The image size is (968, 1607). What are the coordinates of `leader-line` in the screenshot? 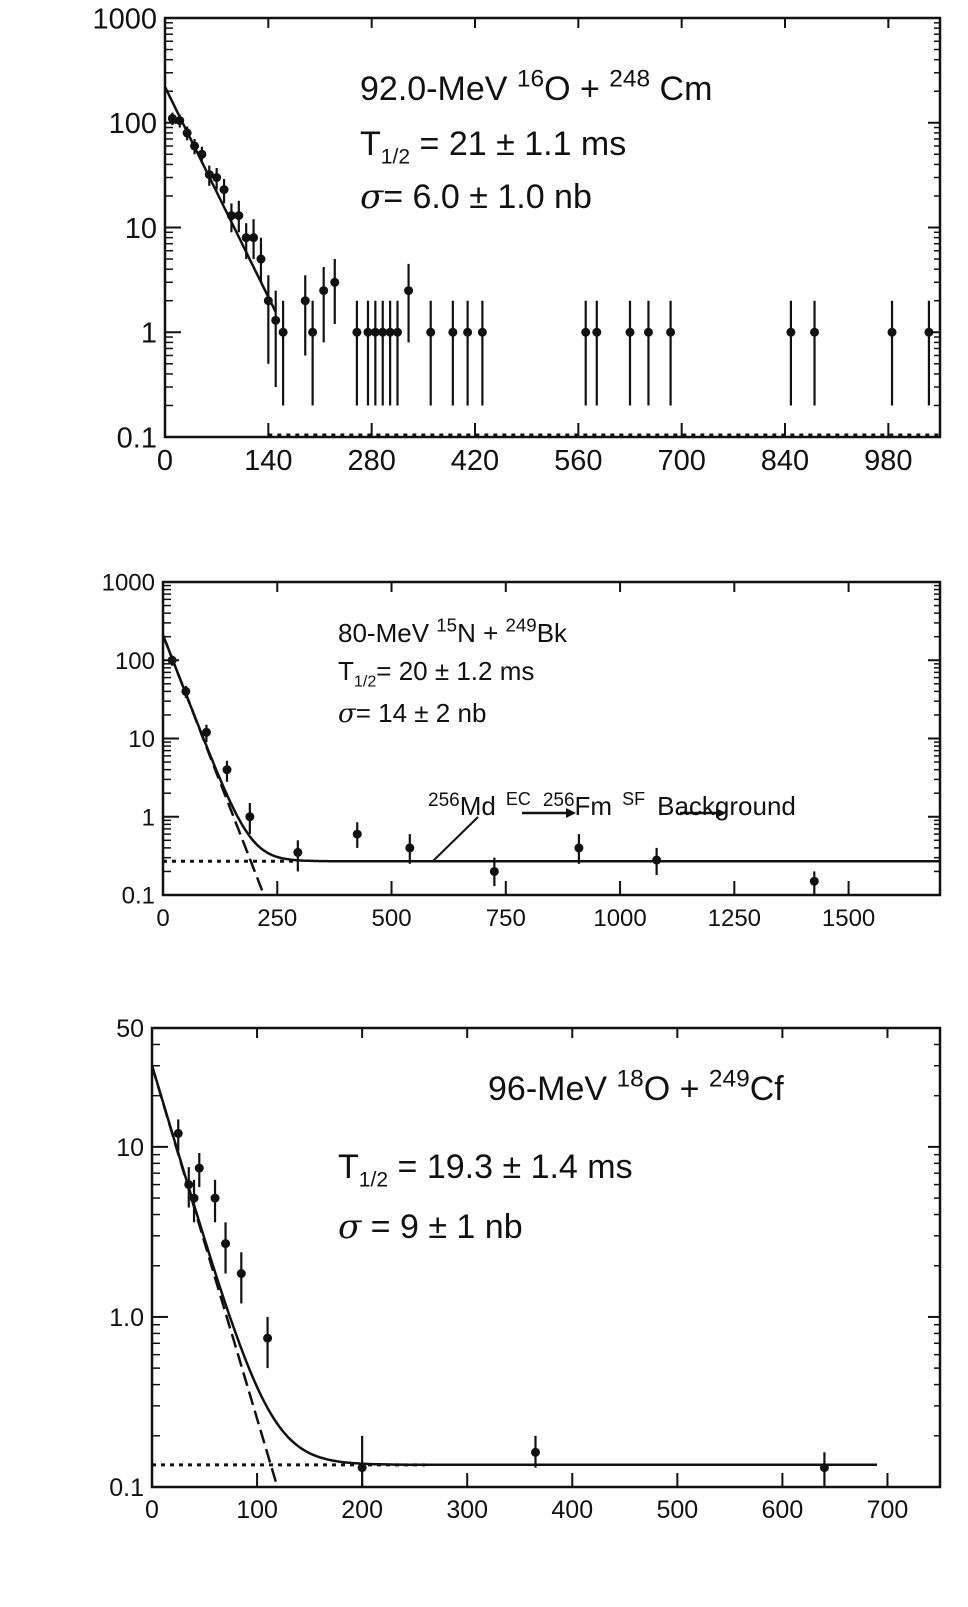 It's located at (455, 839).